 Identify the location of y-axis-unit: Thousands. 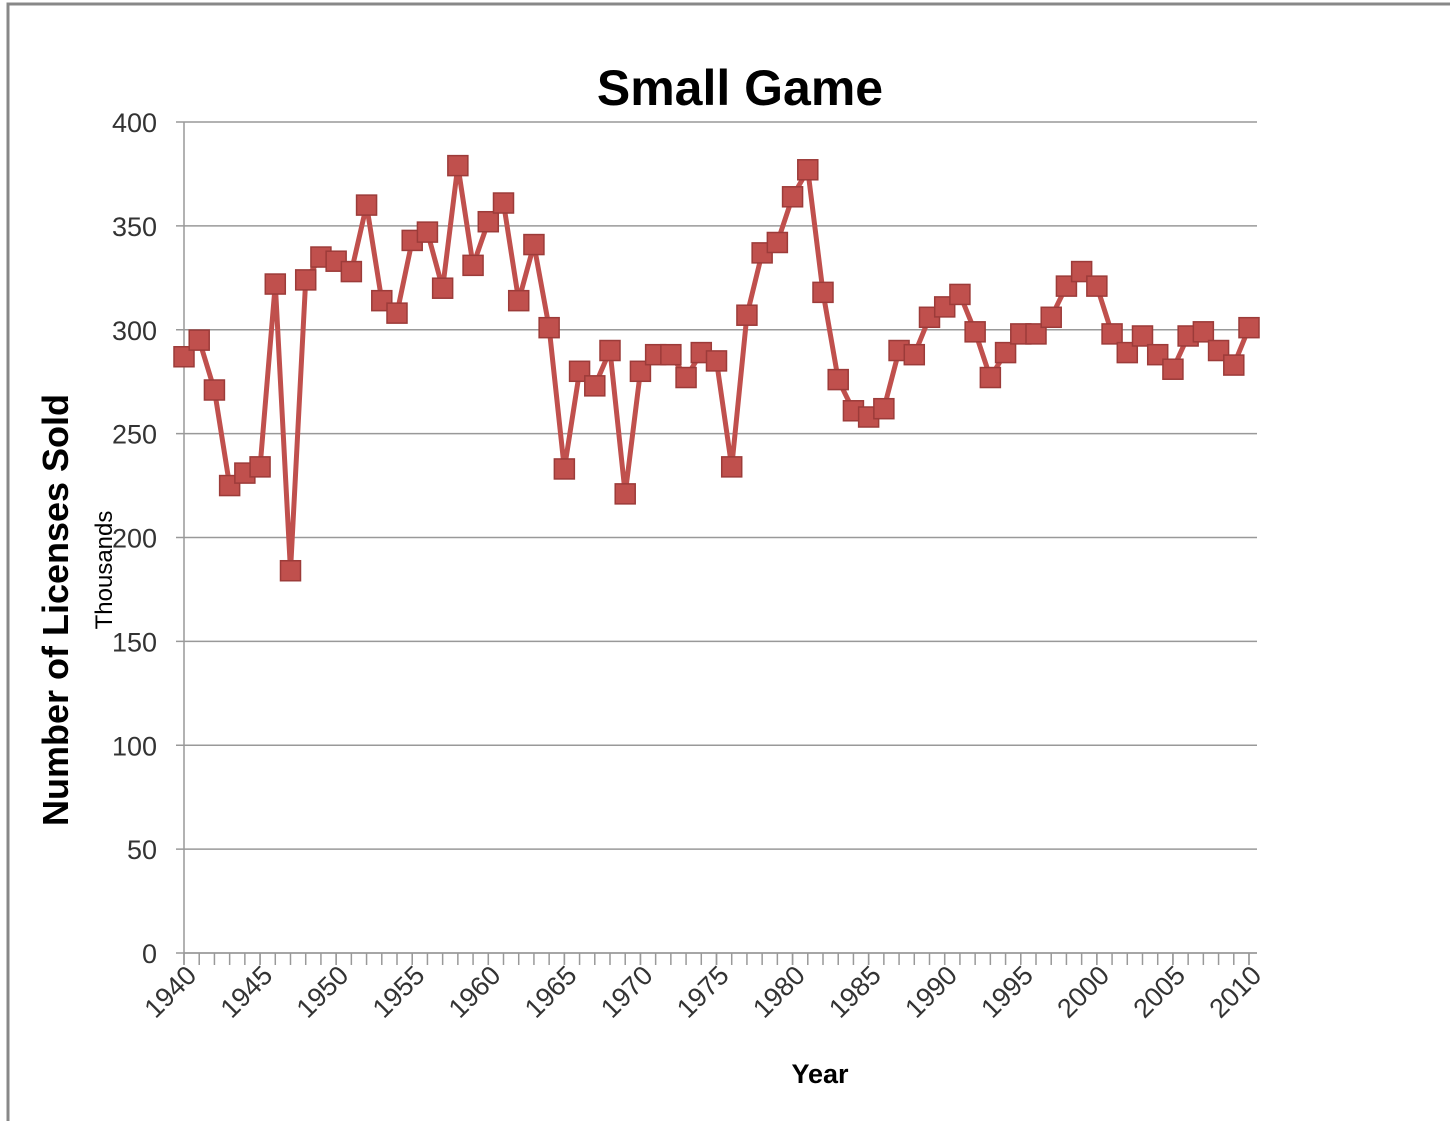
(104, 570).